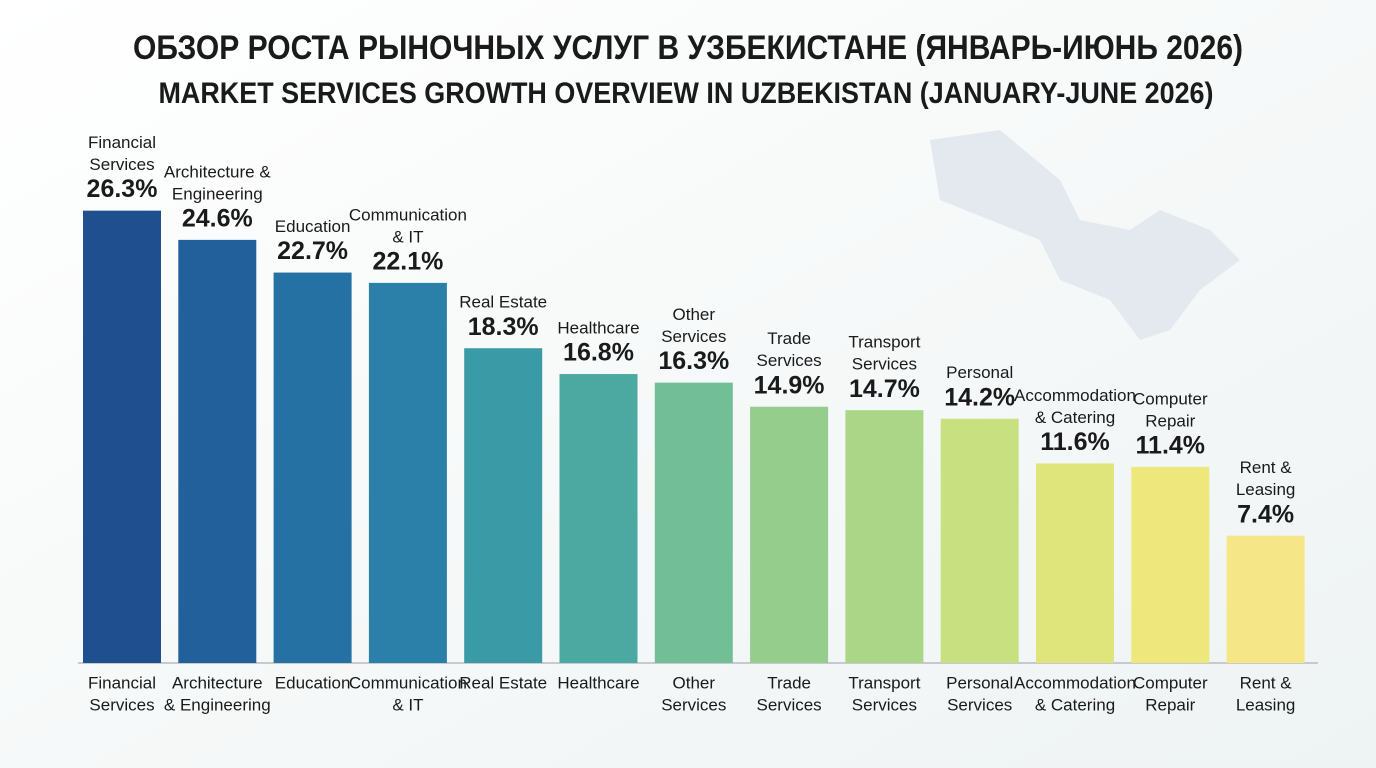  I want to click on value-label: 11.6%, so click(1075, 442).